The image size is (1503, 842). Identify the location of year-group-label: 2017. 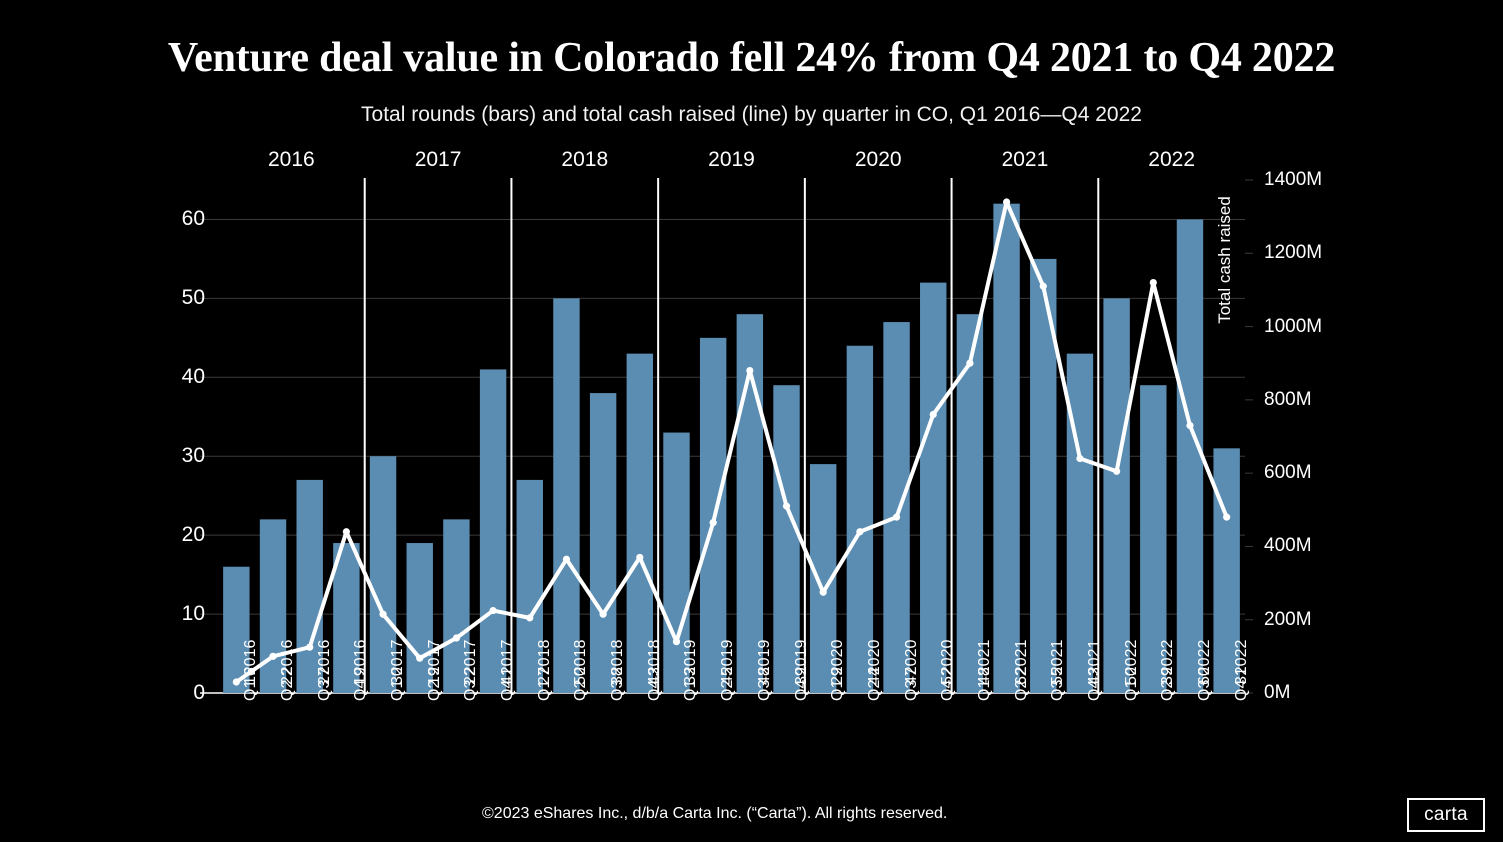
(438, 159).